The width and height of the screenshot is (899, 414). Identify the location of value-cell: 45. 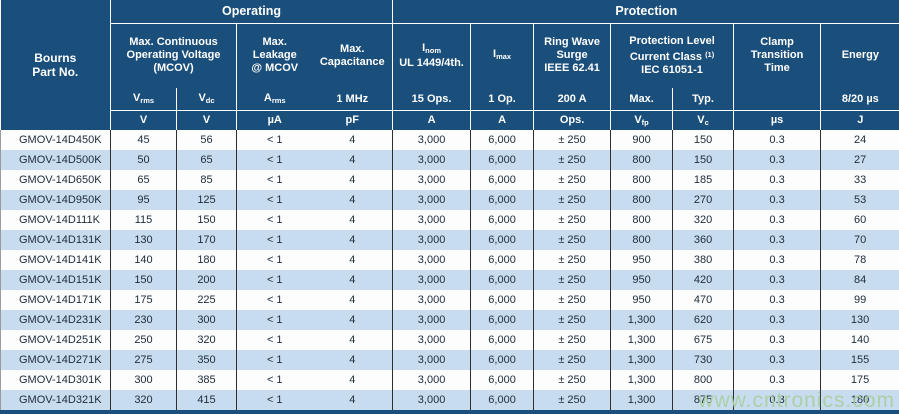
(143, 140).